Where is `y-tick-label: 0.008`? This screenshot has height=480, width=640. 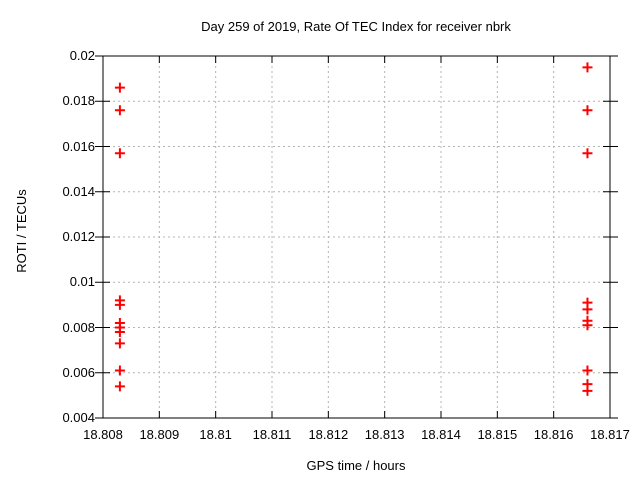
y-tick-label: 0.008 is located at coordinates (78, 327).